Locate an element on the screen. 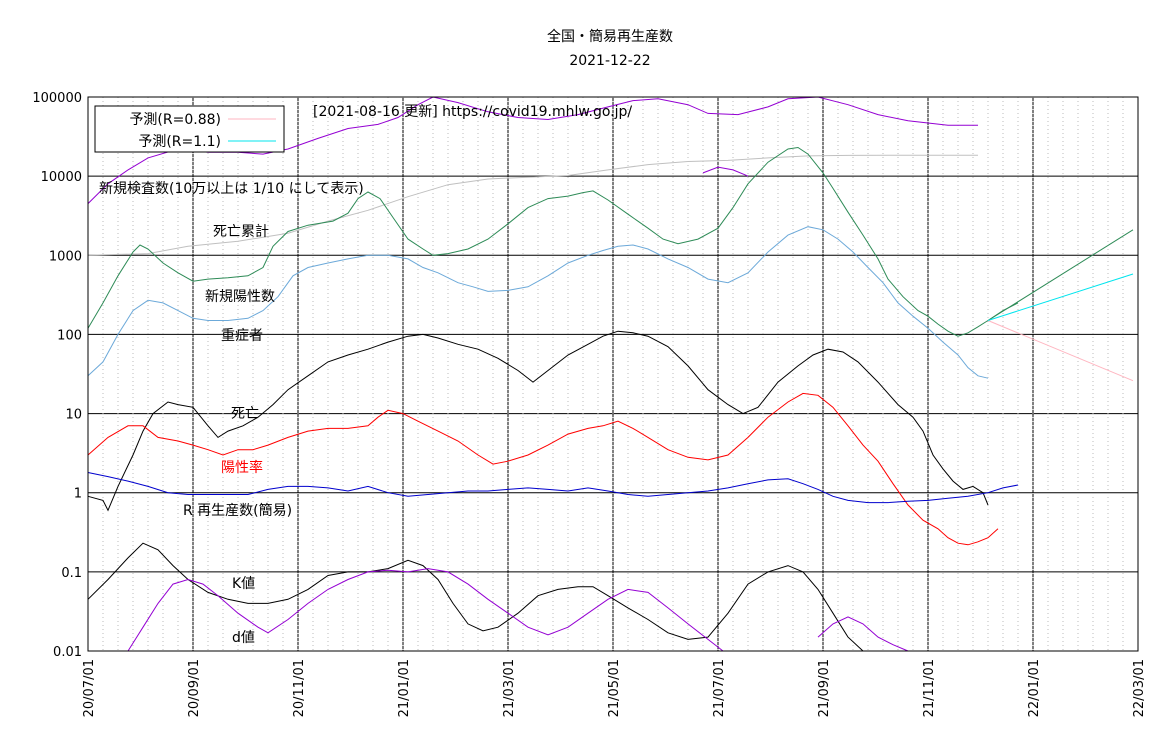 The width and height of the screenshot is (1166, 747). y-tick-label: 10 is located at coordinates (73, 415).